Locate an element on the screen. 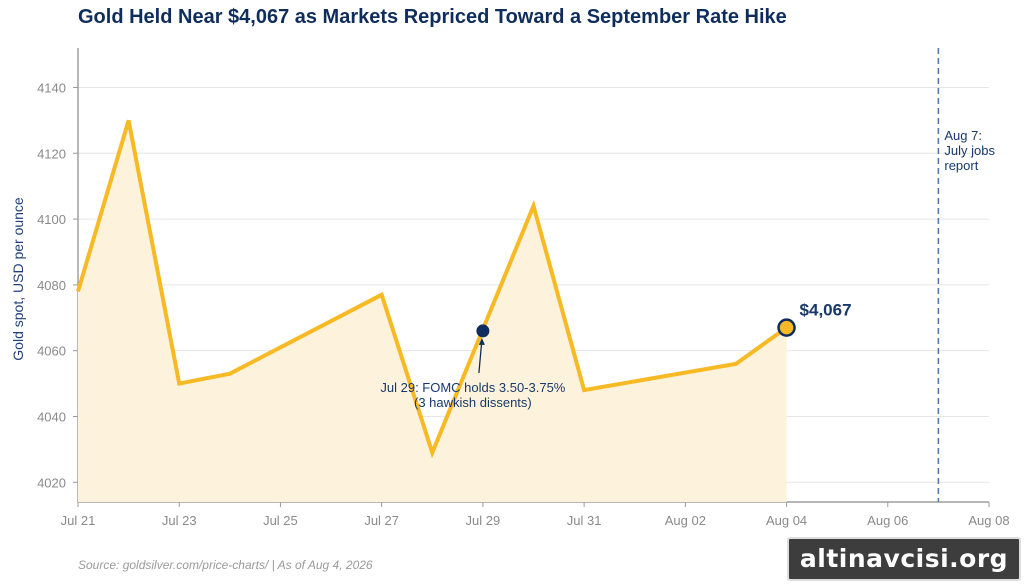  y-tick-label: 4060 is located at coordinates (51, 351).